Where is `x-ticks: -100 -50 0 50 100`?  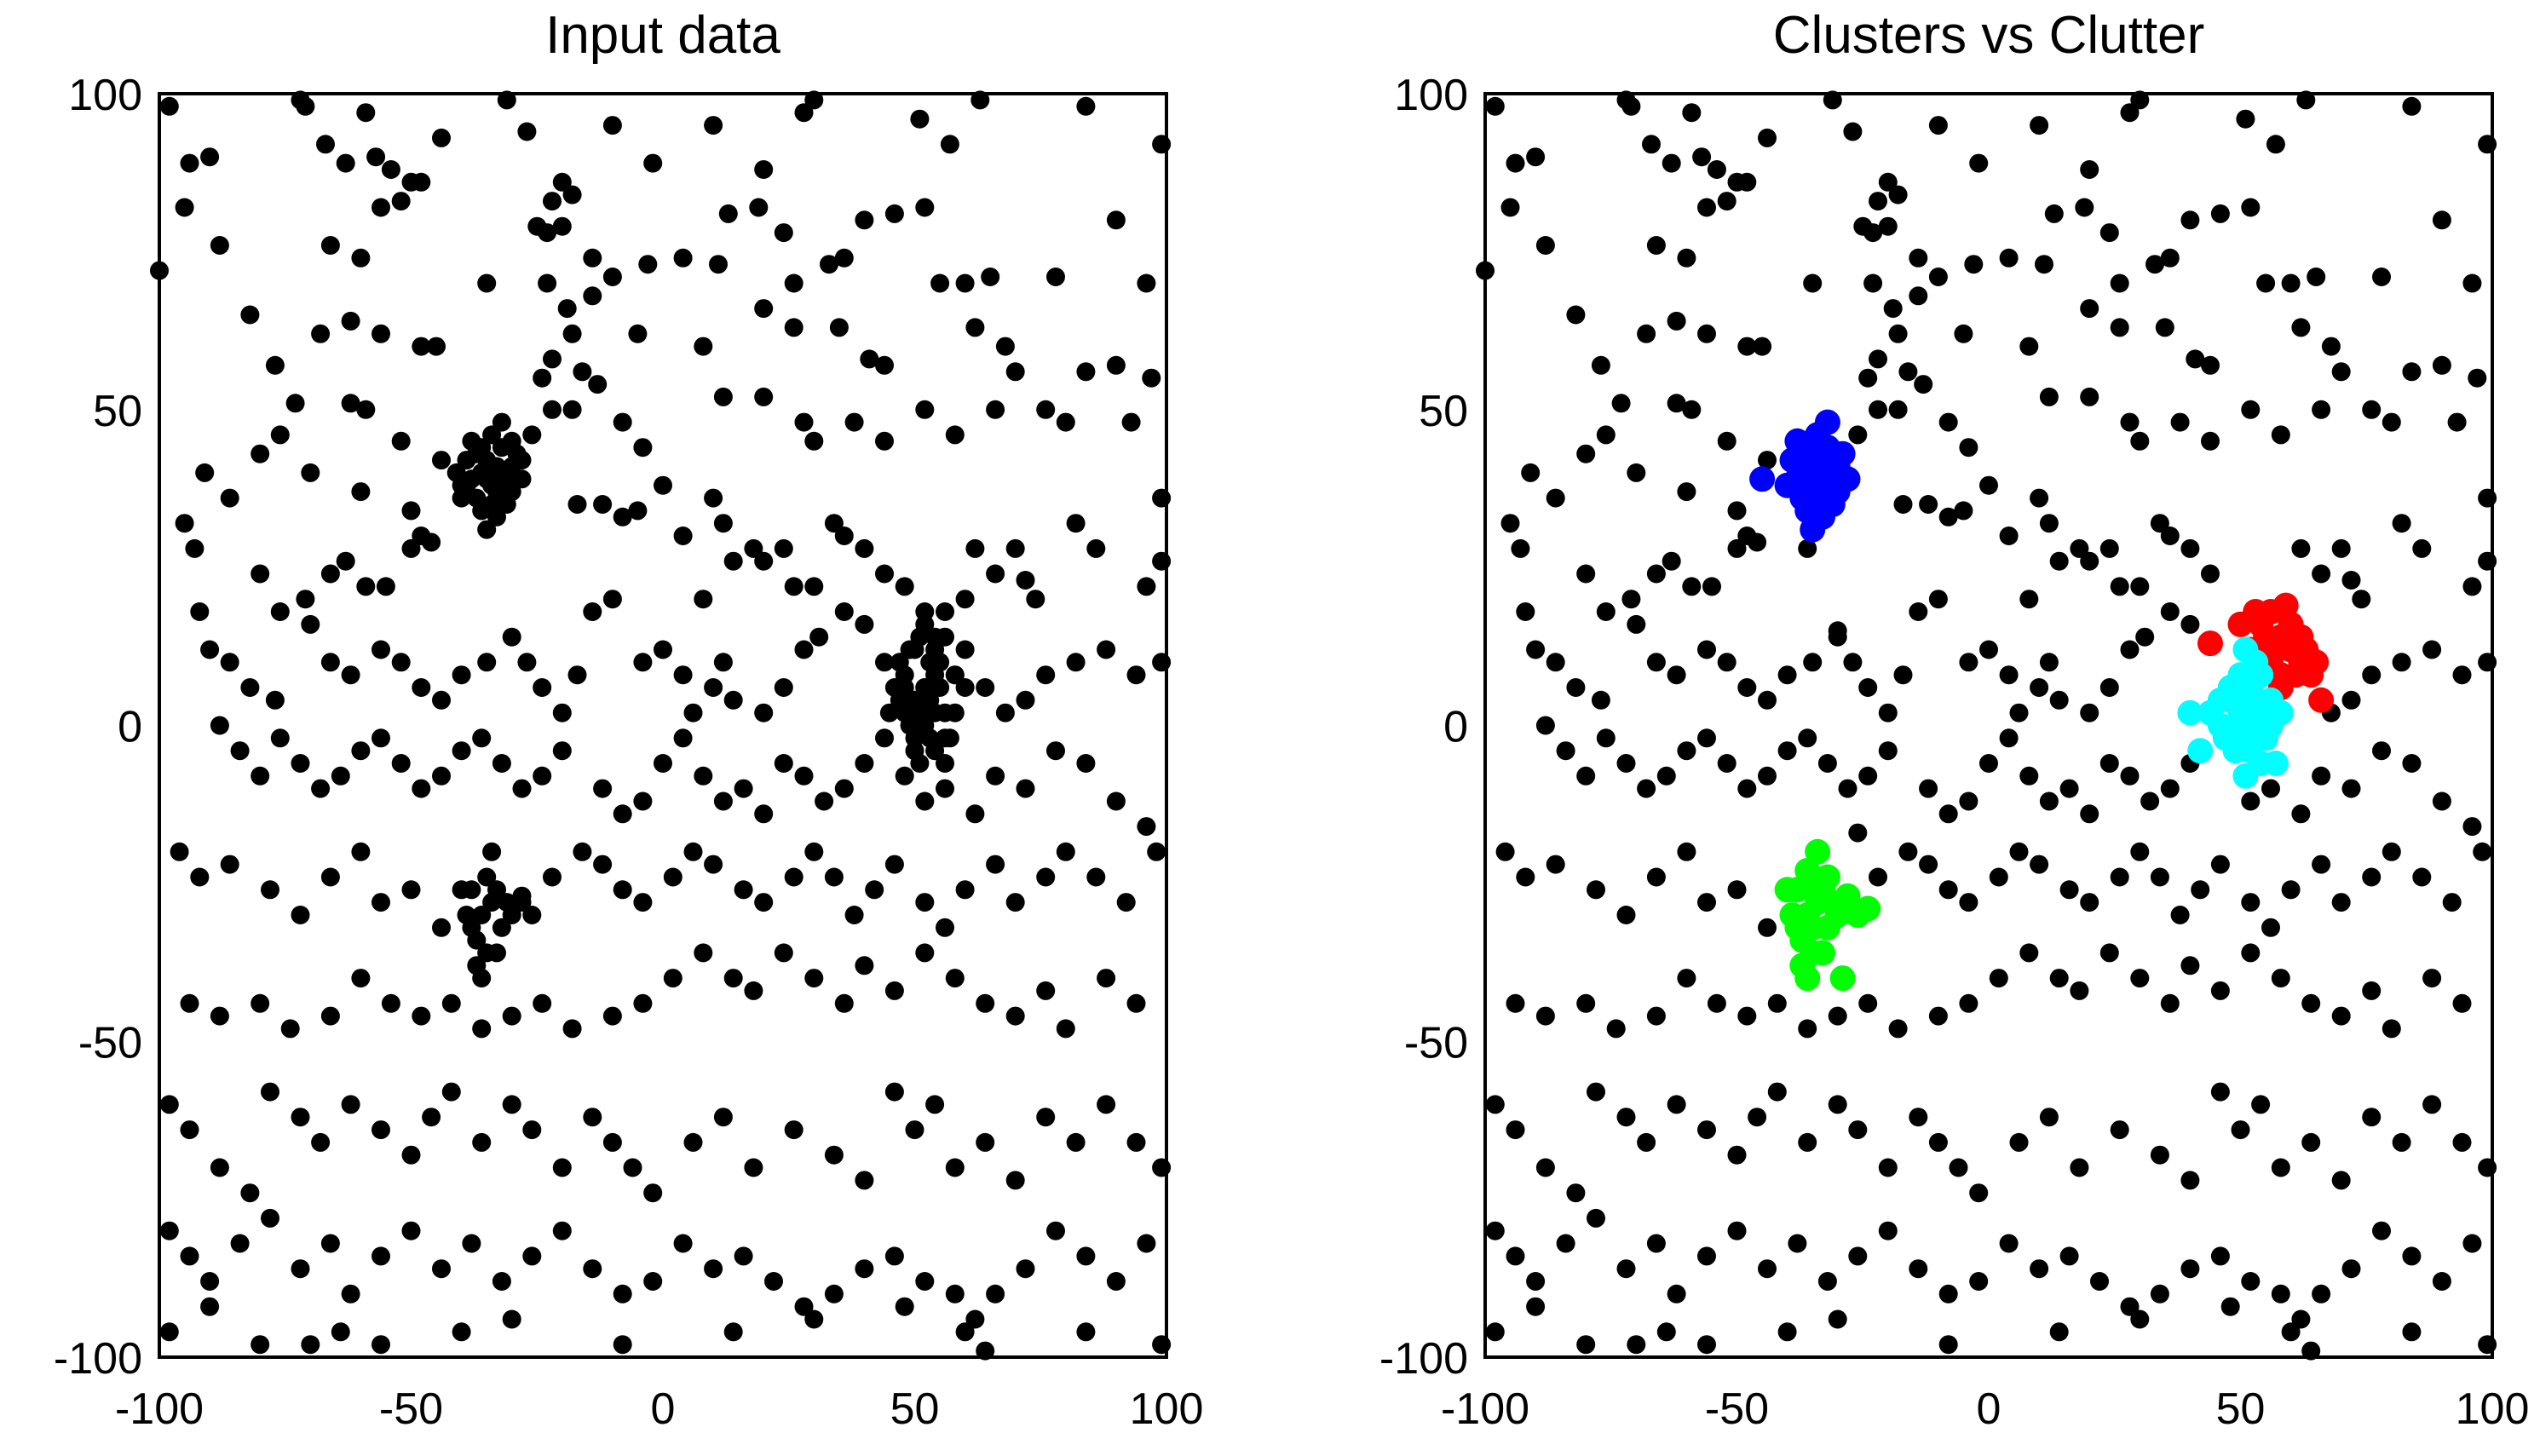 x-ticks: -100 -50 0 50 100 is located at coordinates (659, 1409).